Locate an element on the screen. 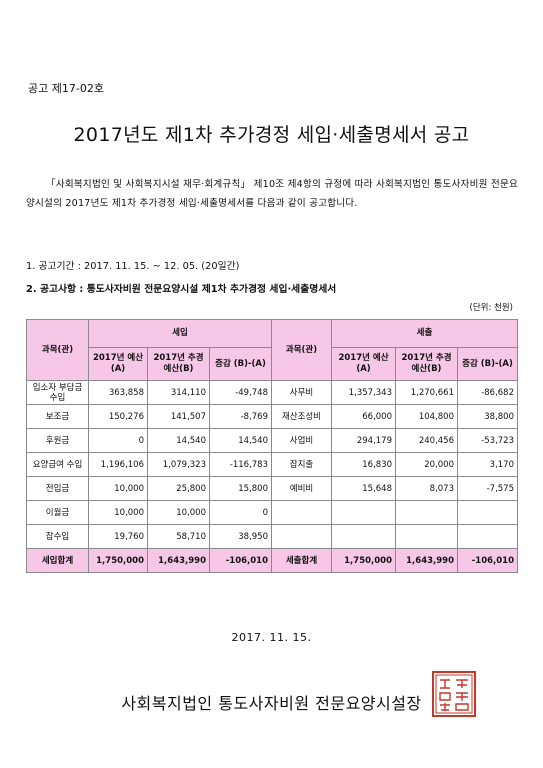 This screenshot has height=768, width=543. revenue-supp-cell: 1,079,323 is located at coordinates (178, 464).